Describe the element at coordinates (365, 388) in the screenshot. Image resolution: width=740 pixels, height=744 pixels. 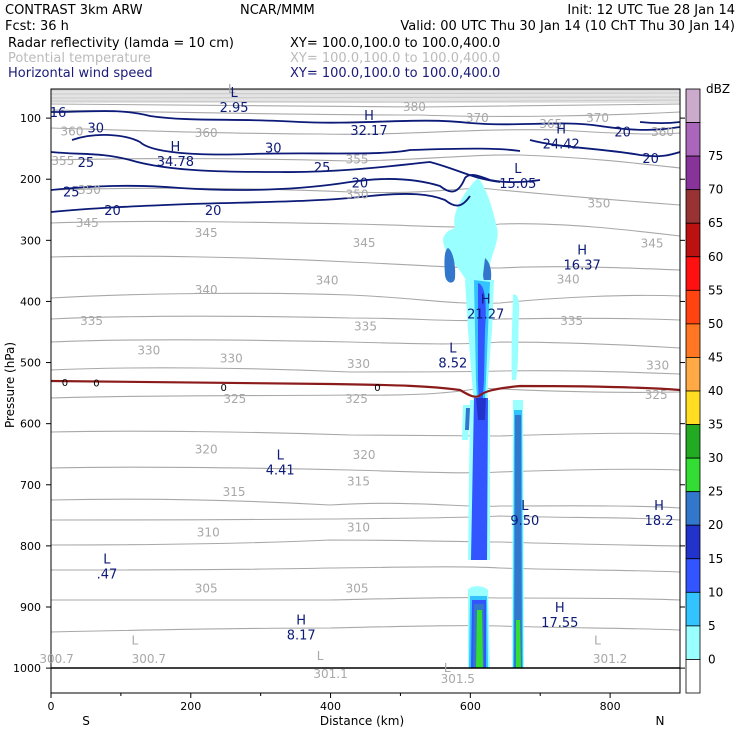
I see `freezing-level-contour` at that location.